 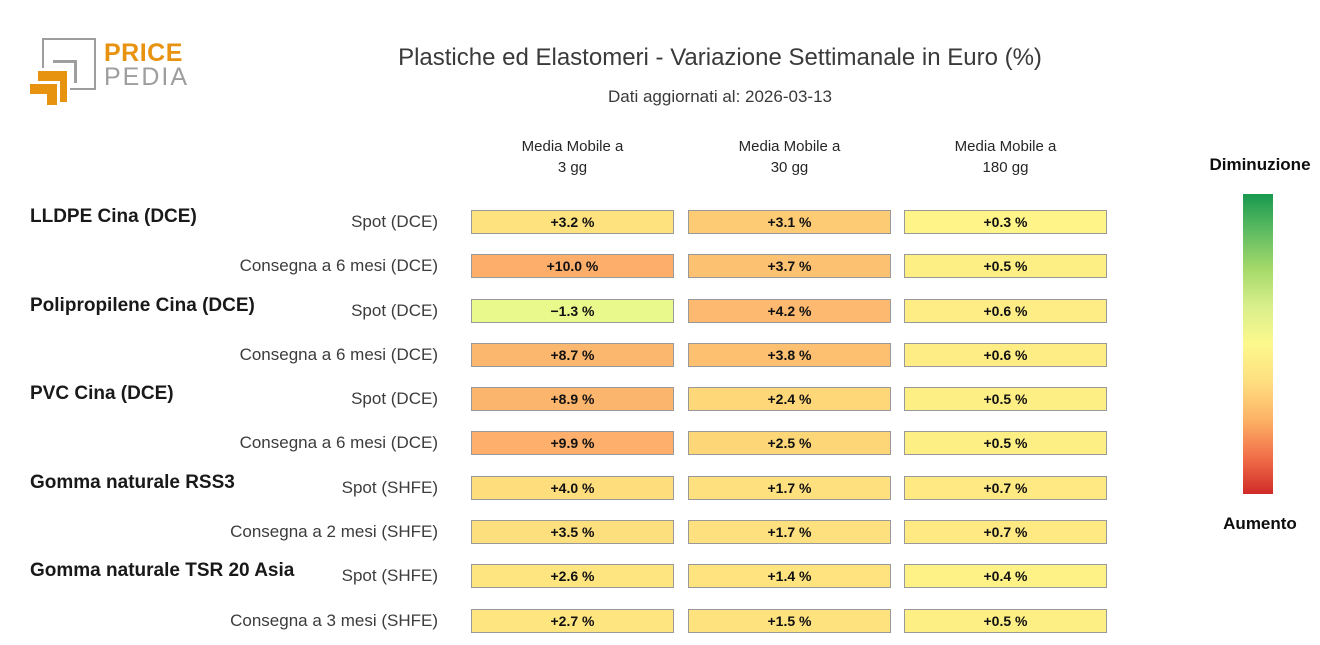 I want to click on column-header-3gg: Media Mobile a 3 gg, so click(x=572, y=157).